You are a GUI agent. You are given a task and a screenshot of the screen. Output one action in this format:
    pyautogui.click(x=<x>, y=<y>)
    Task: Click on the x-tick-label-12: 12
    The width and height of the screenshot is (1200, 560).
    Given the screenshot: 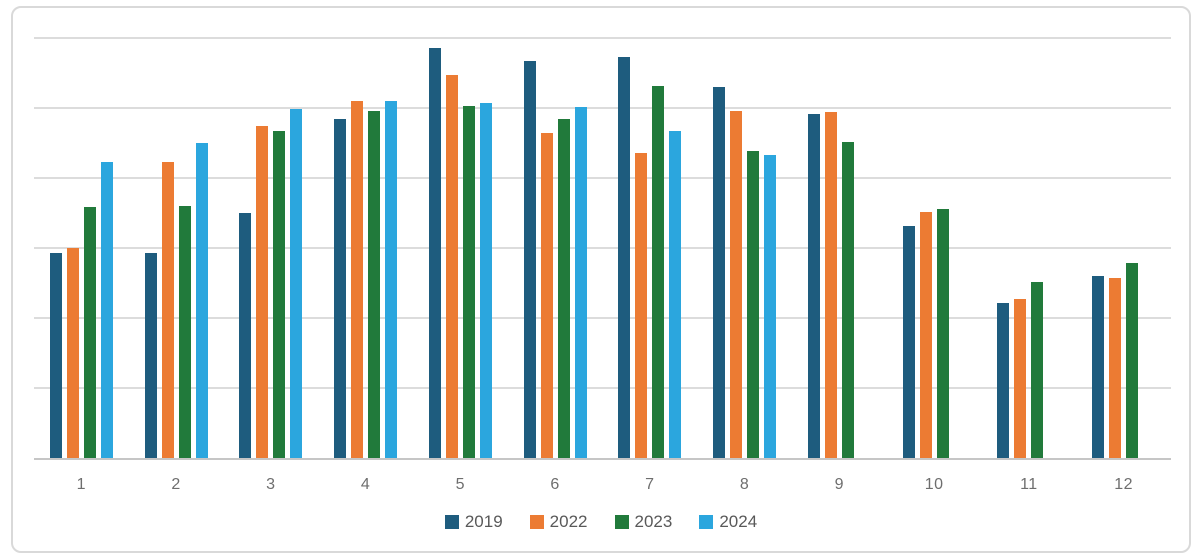 What is the action you would take?
    pyautogui.click(x=1124, y=484)
    